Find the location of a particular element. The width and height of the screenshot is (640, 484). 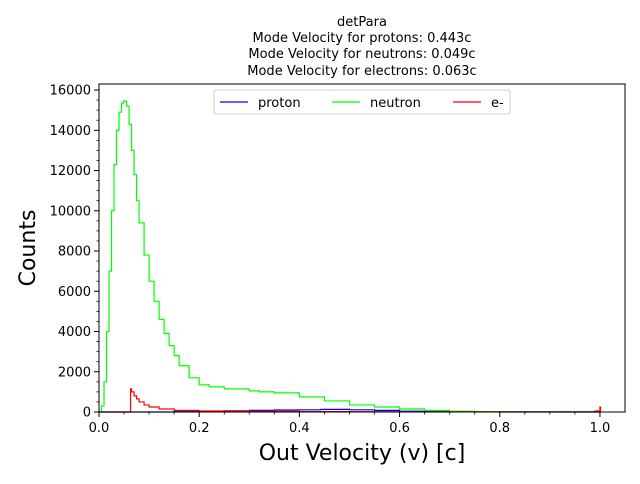

y-tick-label: 10000 is located at coordinates (70, 211).